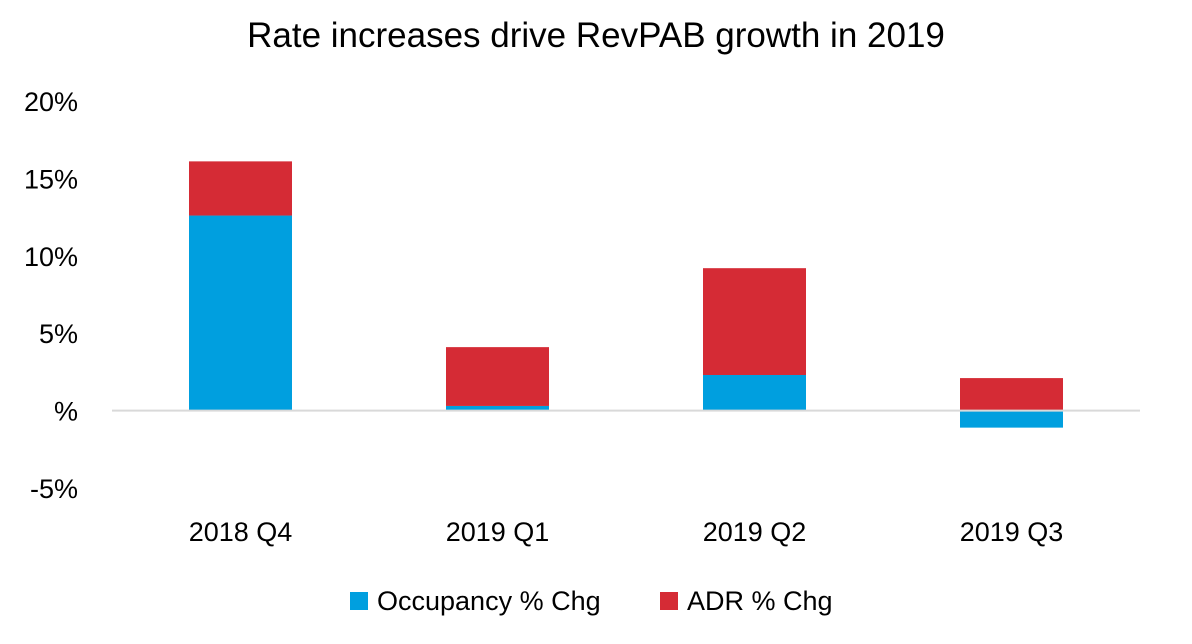 The height and width of the screenshot is (644, 1192). I want to click on bar-adr-chg-2019-q1, so click(497, 376).